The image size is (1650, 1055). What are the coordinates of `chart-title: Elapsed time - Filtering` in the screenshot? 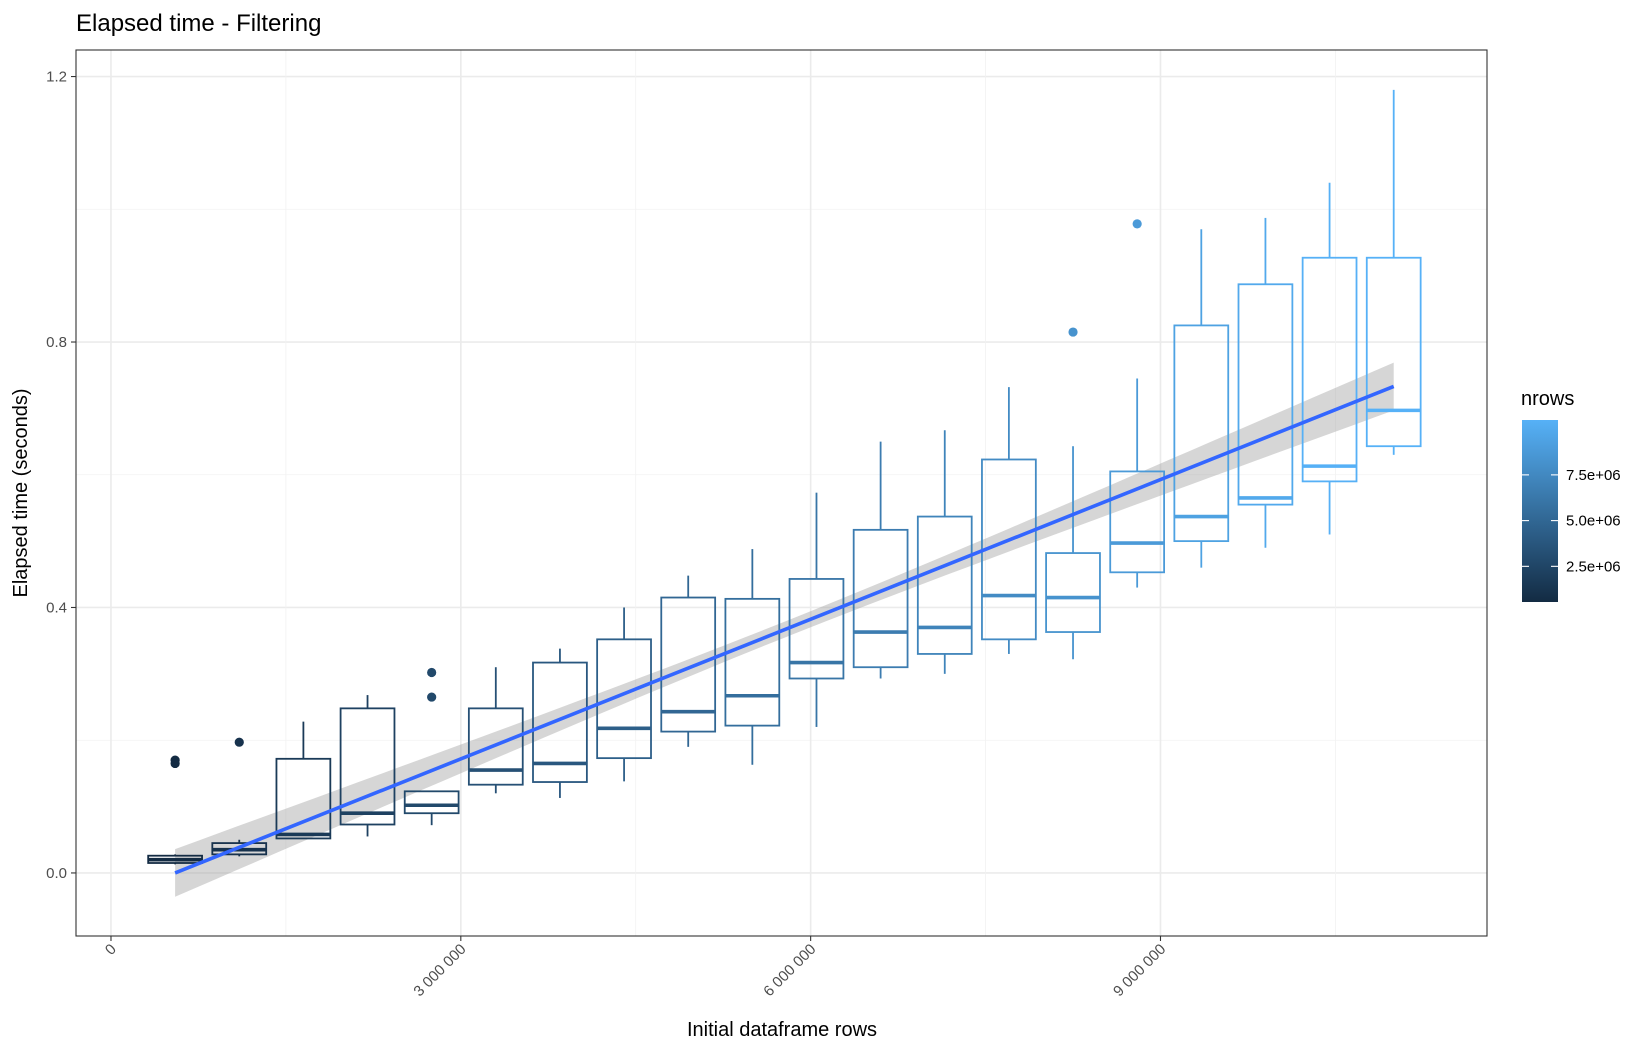 It's located at (198, 23).